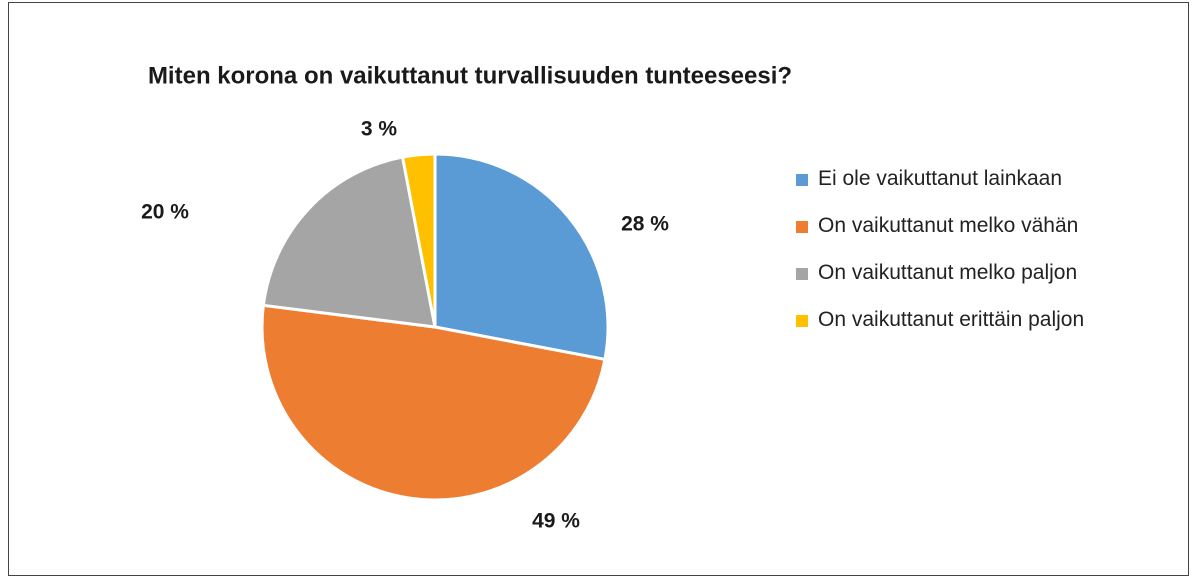 This screenshot has width=1199, height=580. I want to click on data-label: 49 %, so click(556, 521).